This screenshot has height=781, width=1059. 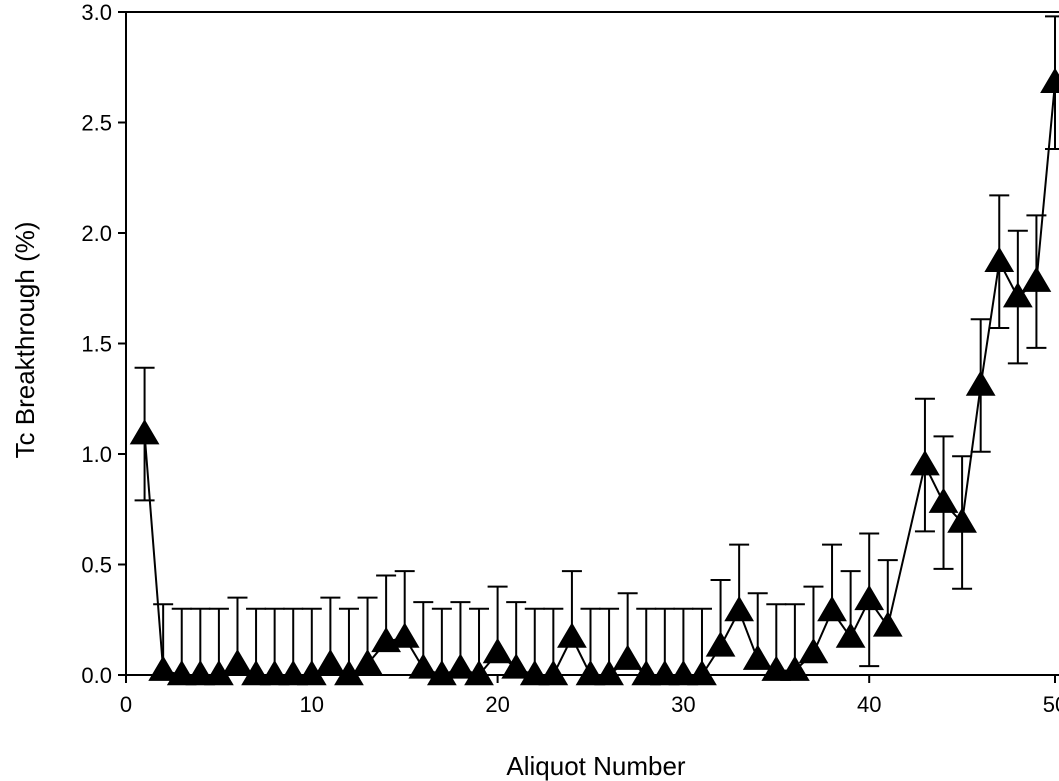 What do you see at coordinates (96, 454) in the screenshot?
I see `y-tick-label: 1.0` at bounding box center [96, 454].